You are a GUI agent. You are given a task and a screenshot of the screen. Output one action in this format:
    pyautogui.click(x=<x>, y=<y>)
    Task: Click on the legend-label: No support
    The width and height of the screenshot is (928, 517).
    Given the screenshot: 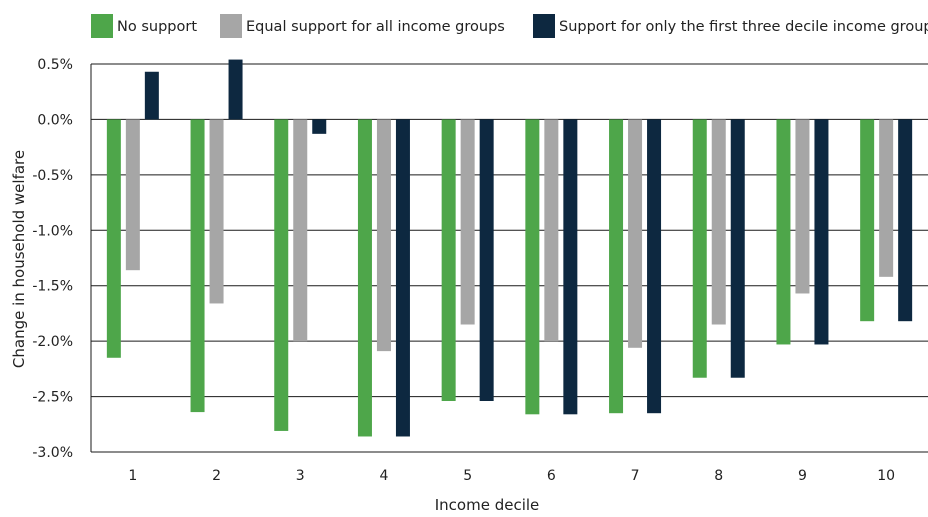 What is the action you would take?
    pyautogui.click(x=157, y=27)
    